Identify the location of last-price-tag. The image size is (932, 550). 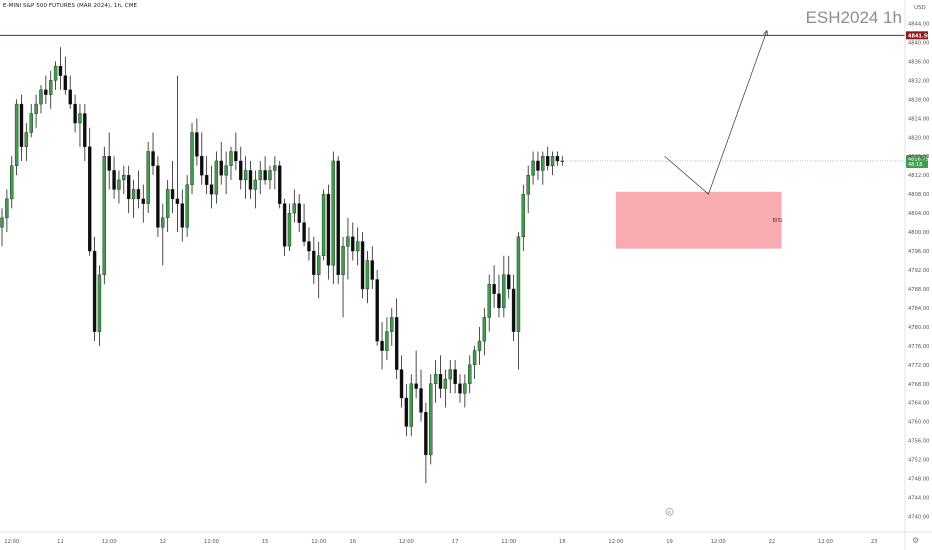
(917, 161).